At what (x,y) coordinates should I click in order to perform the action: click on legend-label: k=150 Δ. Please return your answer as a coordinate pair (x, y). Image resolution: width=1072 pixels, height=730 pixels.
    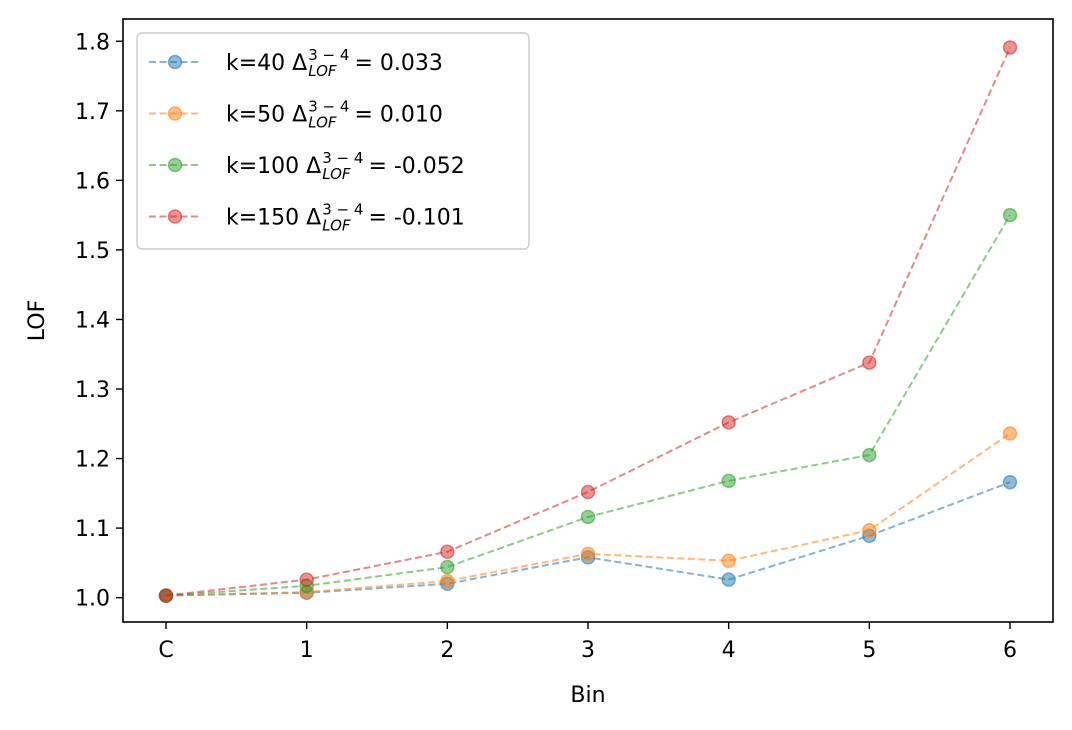
    Looking at the image, I should click on (273, 218).